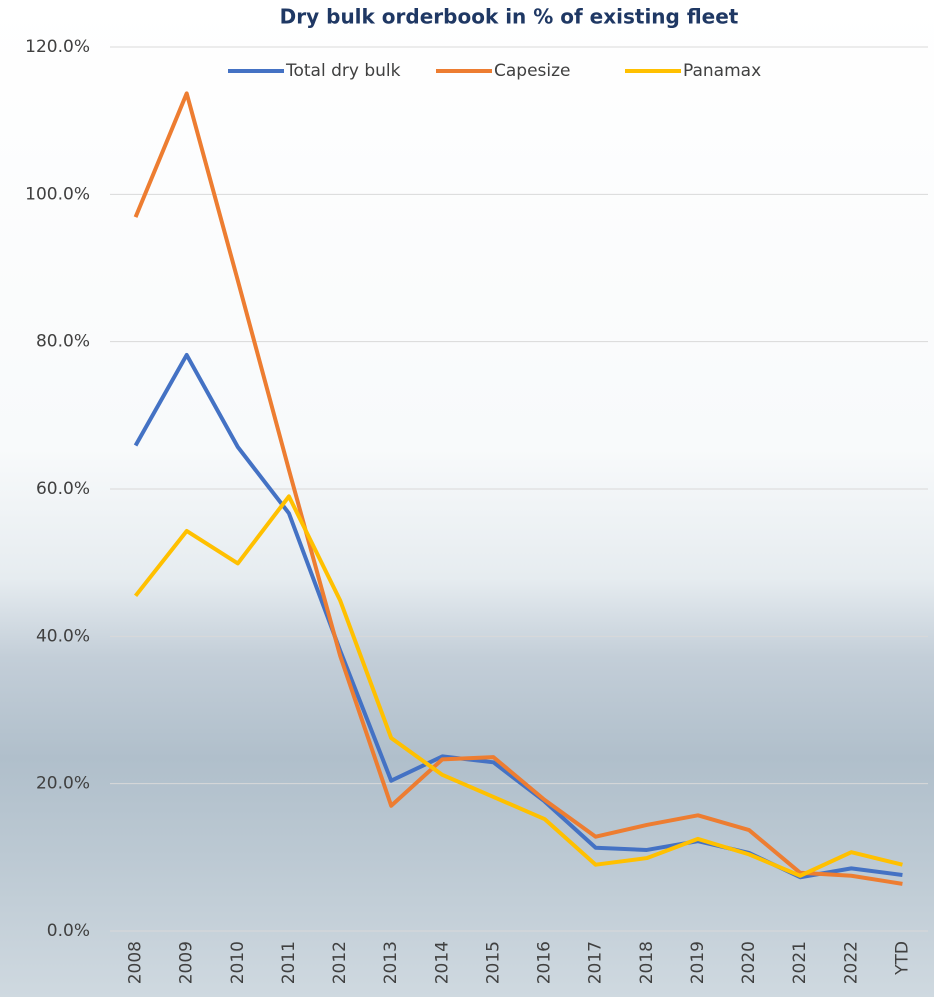 The image size is (934, 997). Describe the element at coordinates (68, 931) in the screenshot. I see `y-tick-label: 0.0%` at that location.